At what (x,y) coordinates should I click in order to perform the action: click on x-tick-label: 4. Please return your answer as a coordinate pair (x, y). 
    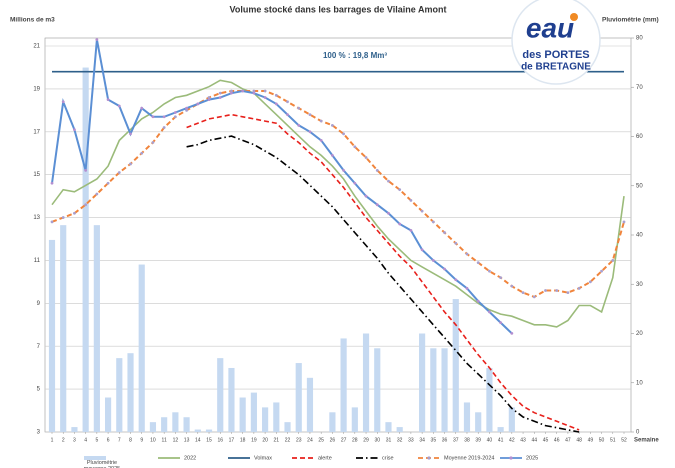
    Looking at the image, I should click on (85, 440).